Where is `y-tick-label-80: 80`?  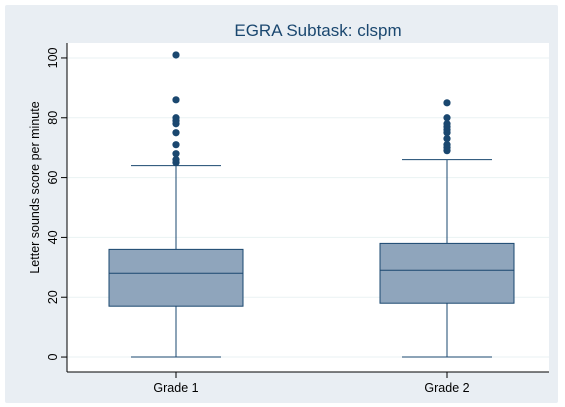 y-tick-label-80: 80 is located at coordinates (53, 118).